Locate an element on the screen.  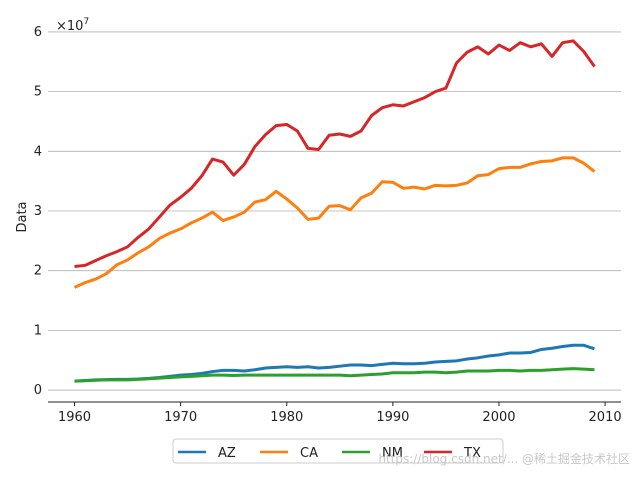
y-tick-label: 2 is located at coordinates (38, 271).